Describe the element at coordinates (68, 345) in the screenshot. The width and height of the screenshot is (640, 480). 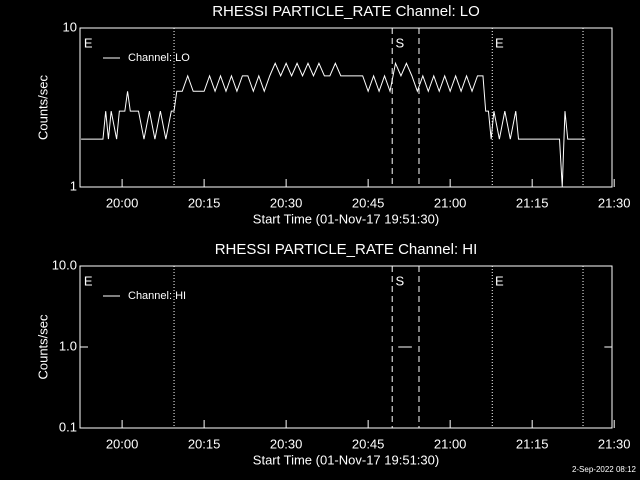
I see `y-tick-label: 1.0` at that location.